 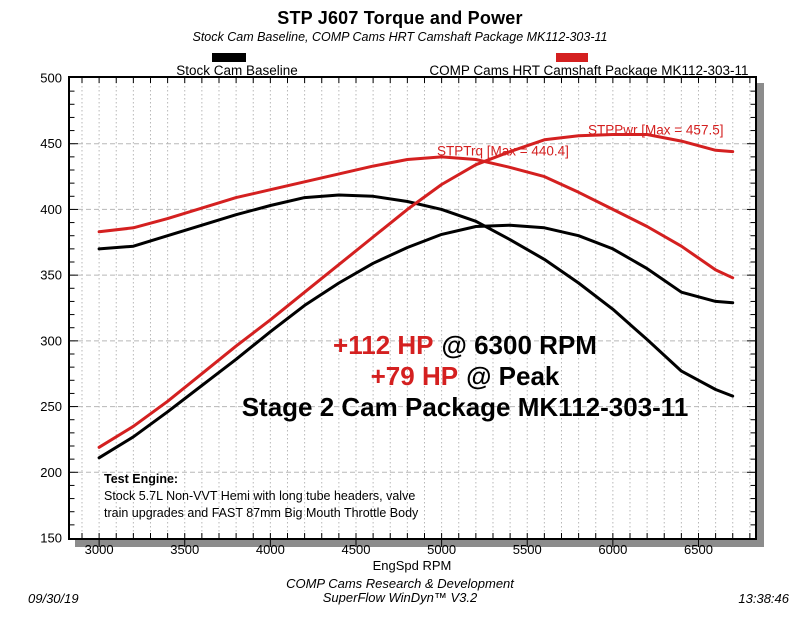 I want to click on x-tick-label: 4000, so click(x=270, y=549).